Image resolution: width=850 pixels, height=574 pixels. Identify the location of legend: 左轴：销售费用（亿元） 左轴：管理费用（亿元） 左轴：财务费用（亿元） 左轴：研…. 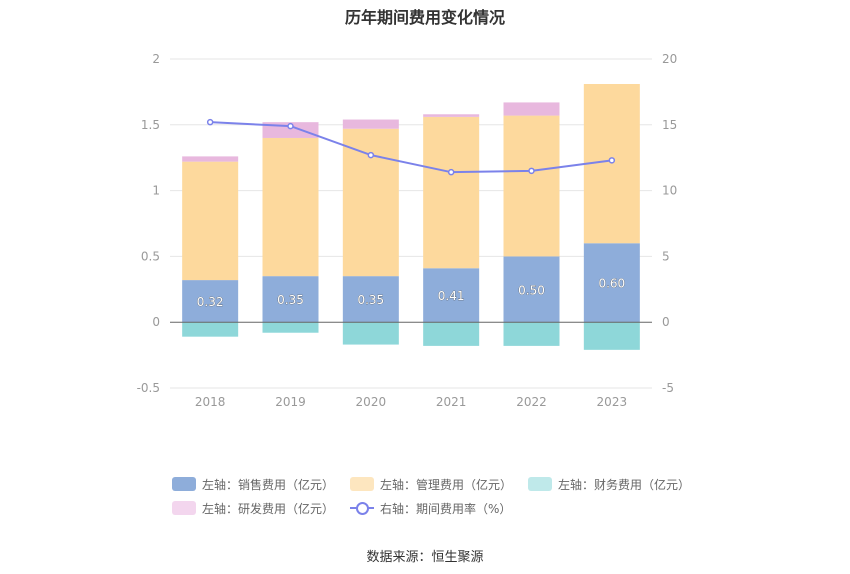
(432, 497).